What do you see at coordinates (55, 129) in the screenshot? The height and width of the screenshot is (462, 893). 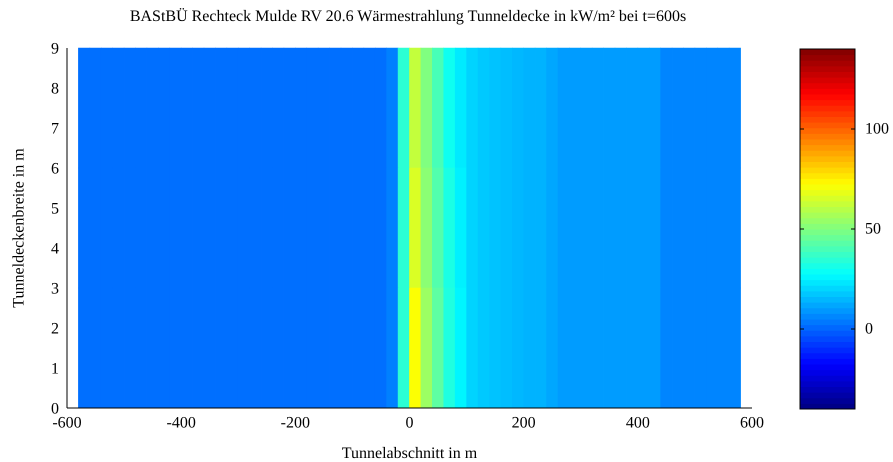 I see `y-tick-label: 7` at bounding box center [55, 129].